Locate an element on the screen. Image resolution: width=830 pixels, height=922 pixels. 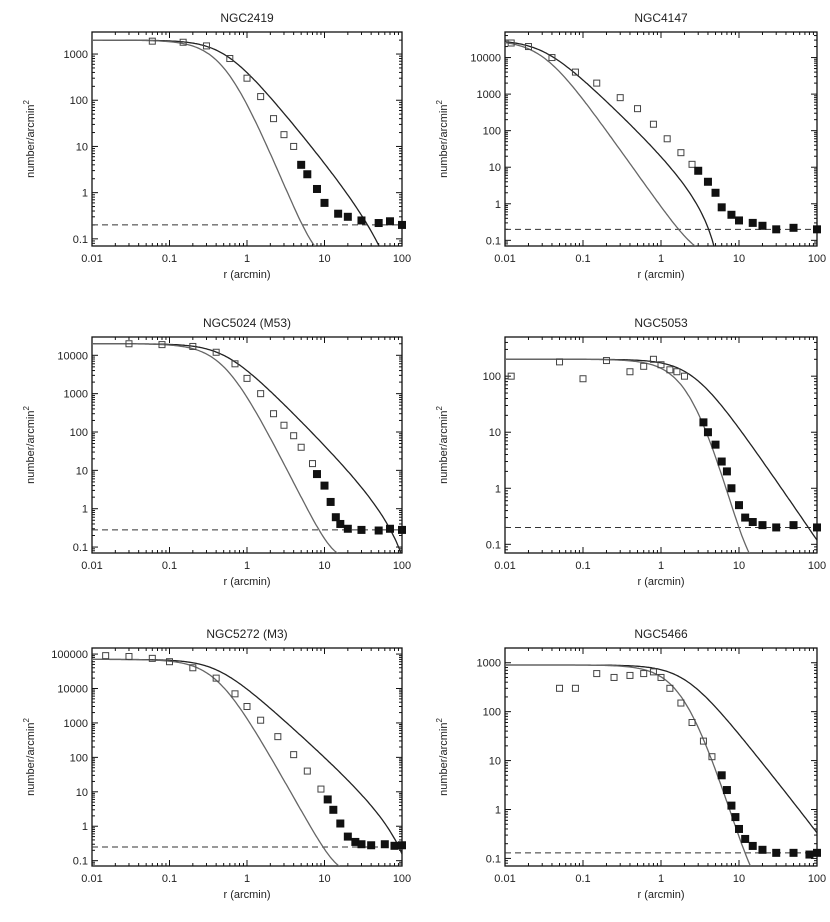
panel-1-x-tick-label: 100 is located at coordinates (402, 259).